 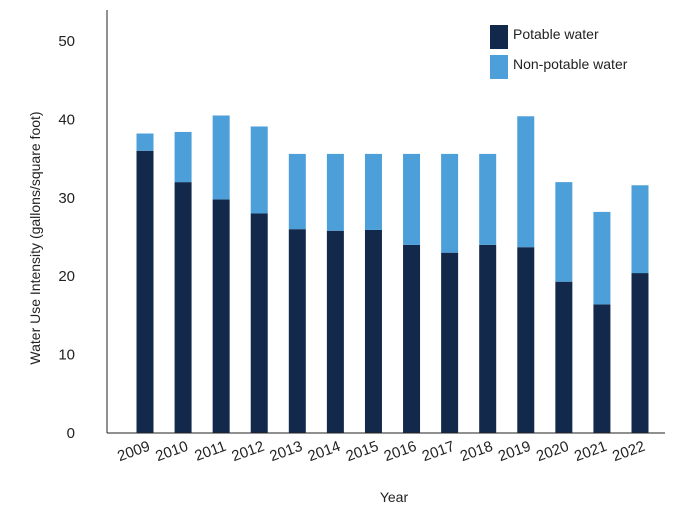 I want to click on legend-swatch-non-potable-water, so click(x=499, y=67).